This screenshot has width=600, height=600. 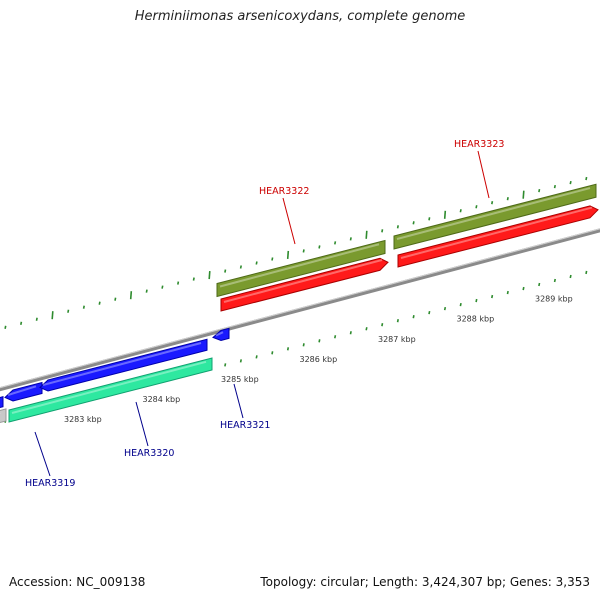 What do you see at coordinates (77, 582) in the screenshot?
I see `accession-text: Accession: NC_009138` at bounding box center [77, 582].